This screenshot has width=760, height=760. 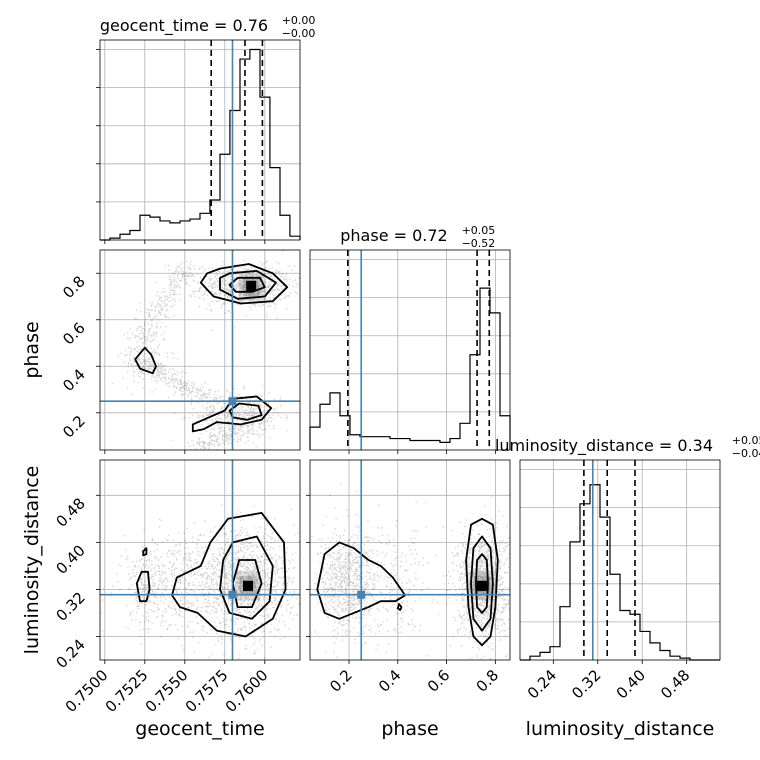 What do you see at coordinates (439, 681) in the screenshot?
I see `x-tick-label-phase: 0.6` at bounding box center [439, 681].